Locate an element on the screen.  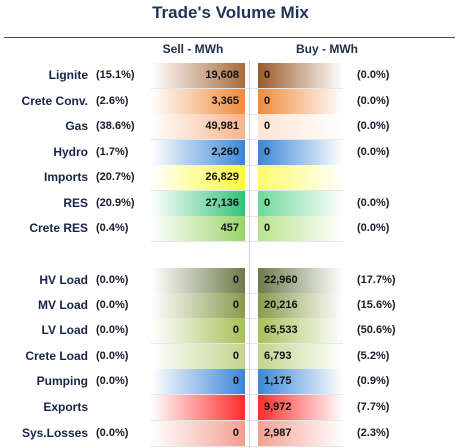
table-row: Sys.Losses (0.0%) 0 2,987 (2.3%) is located at coordinates (230, 433).